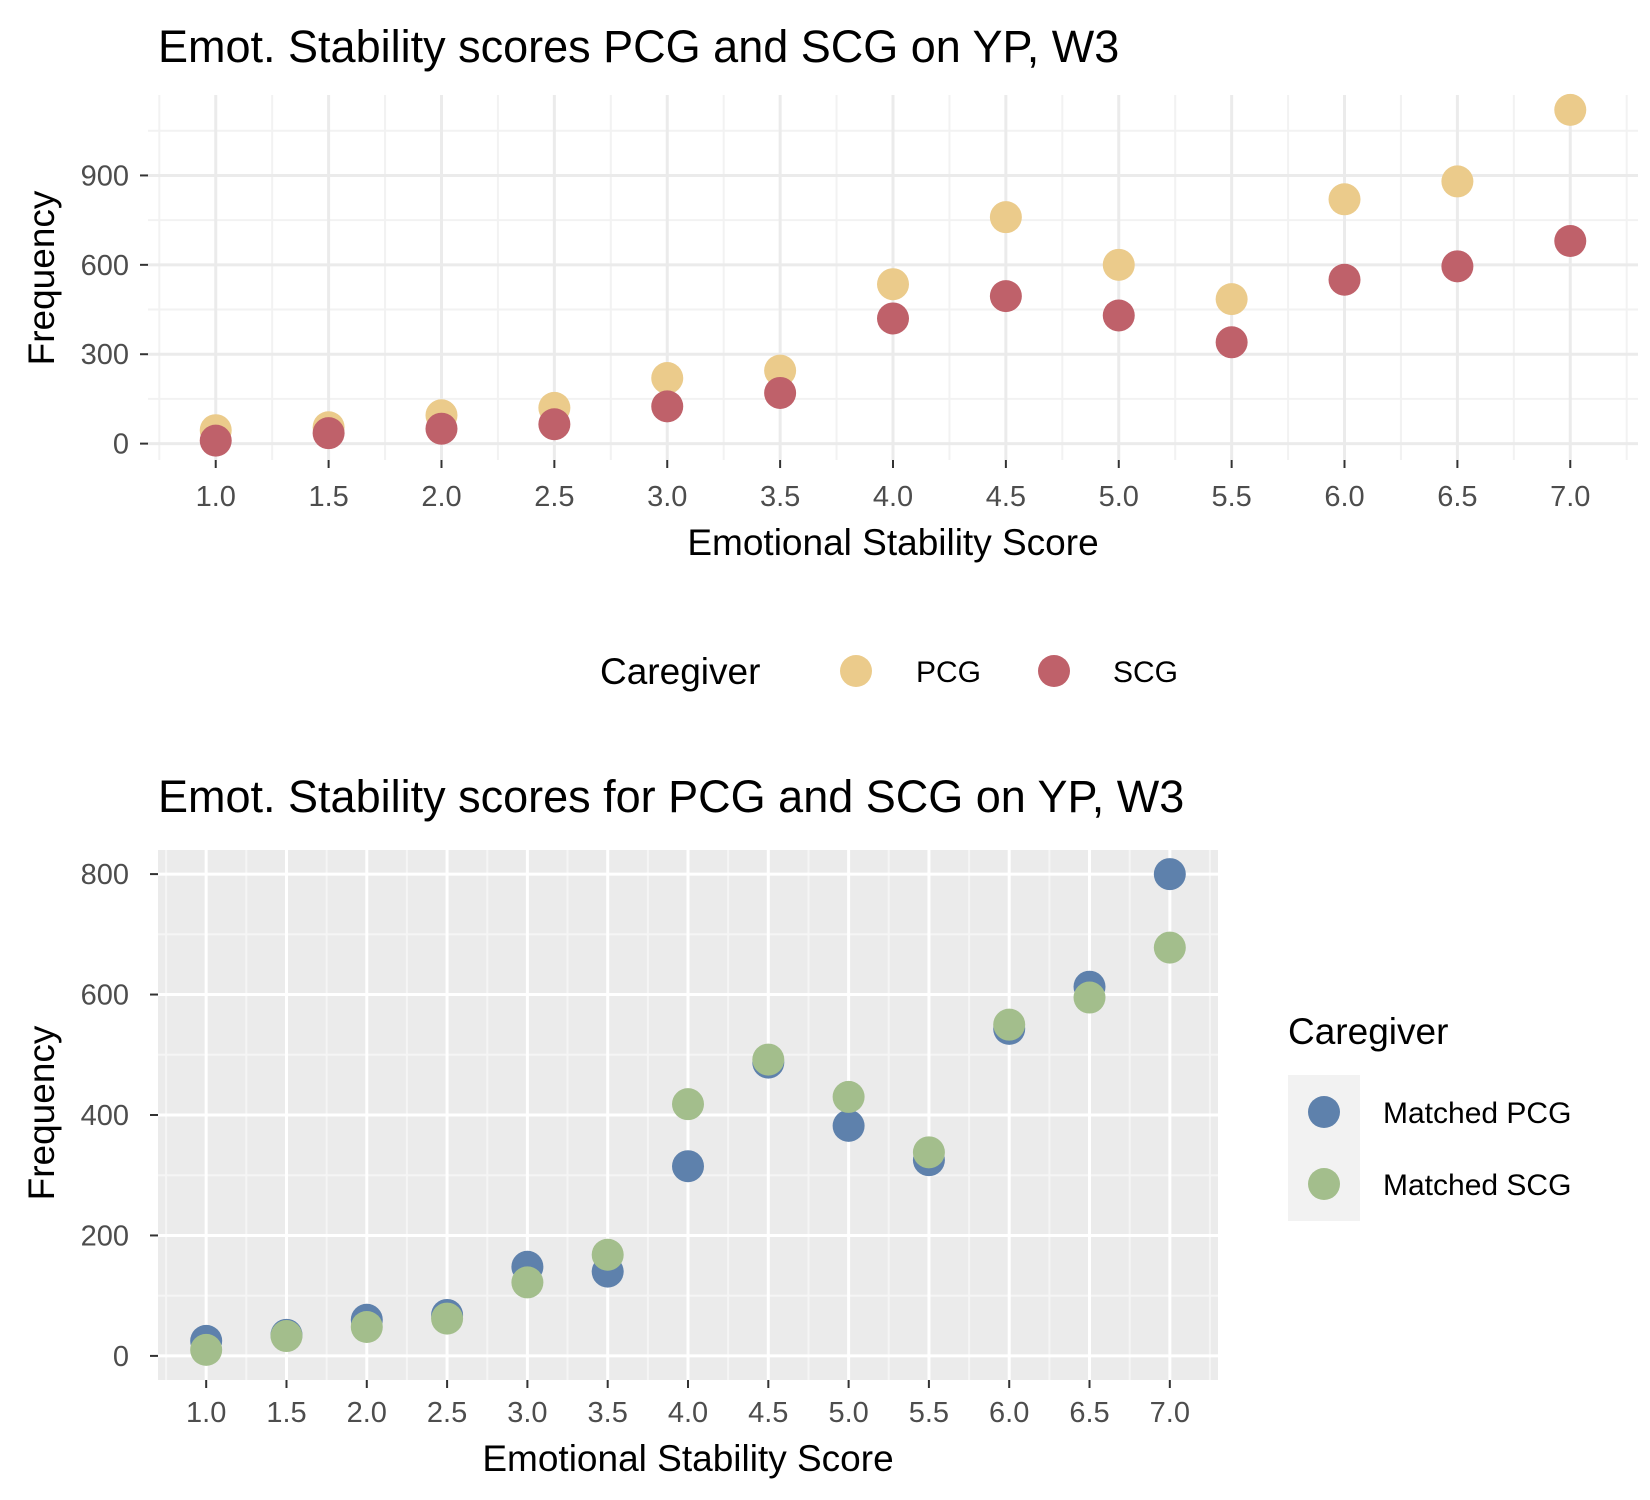  What do you see at coordinates (1477, 1113) in the screenshot?
I see `chart-2-legend-label-matched-pcg: Matched PCG` at bounding box center [1477, 1113].